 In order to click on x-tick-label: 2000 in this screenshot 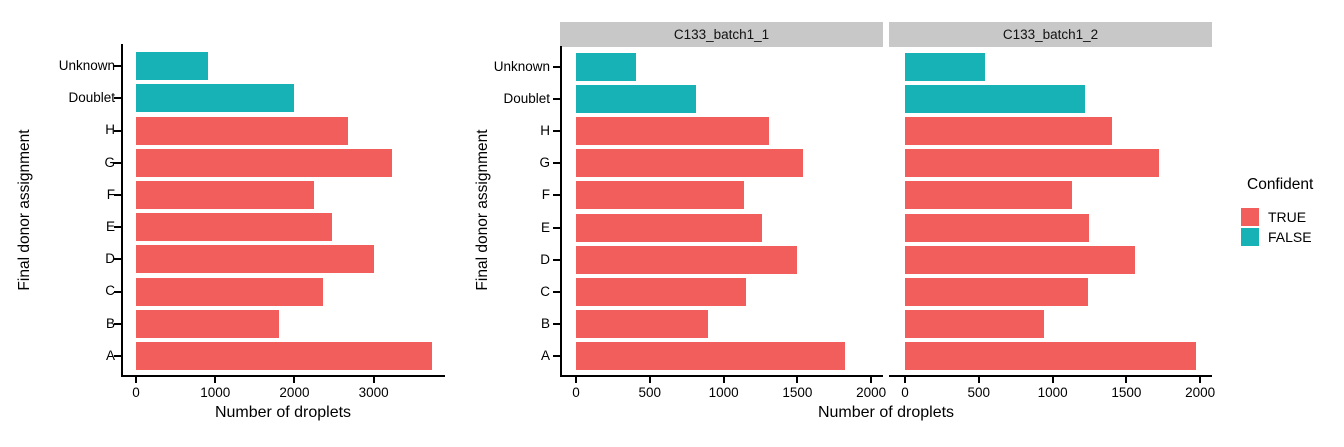, I will do `click(1200, 392)`.